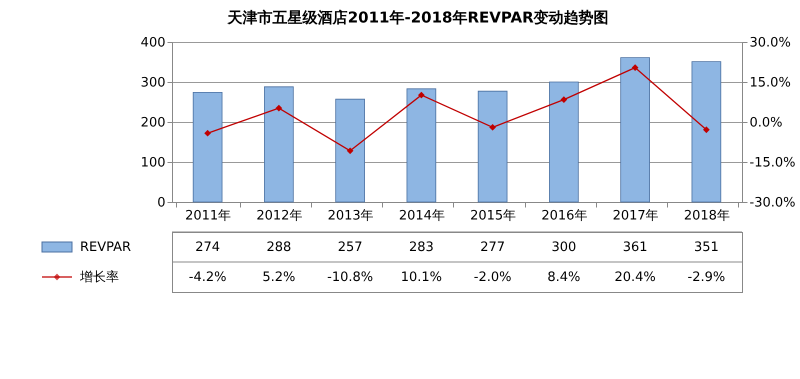  Describe the element at coordinates (493, 247) in the screenshot. I see `data-label: 277` at that location.